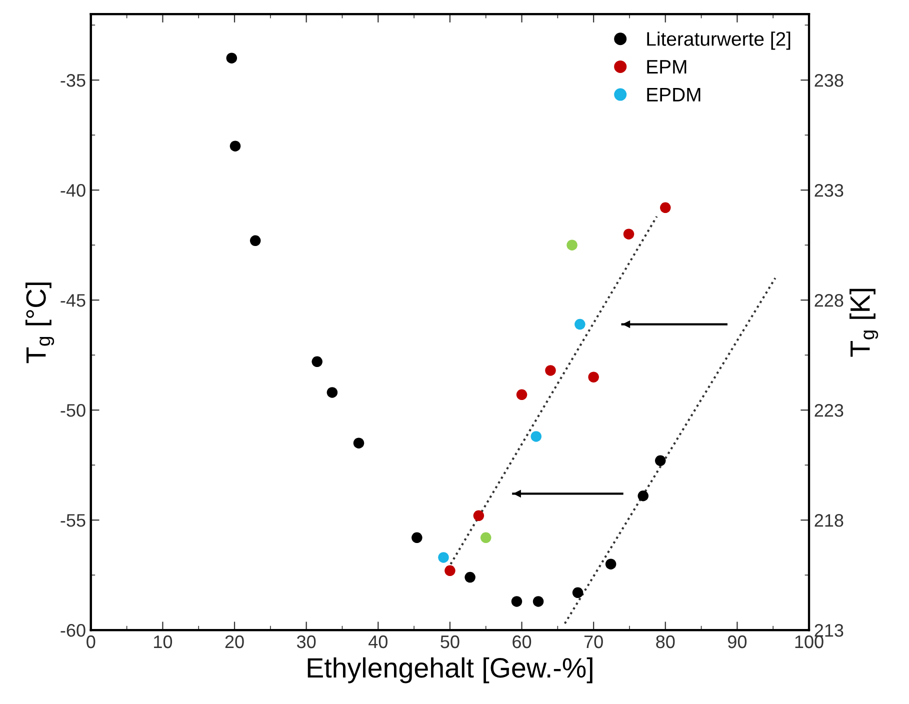 The width and height of the screenshot is (909, 704). I want to click on x-tick-label: 50, so click(450, 641).